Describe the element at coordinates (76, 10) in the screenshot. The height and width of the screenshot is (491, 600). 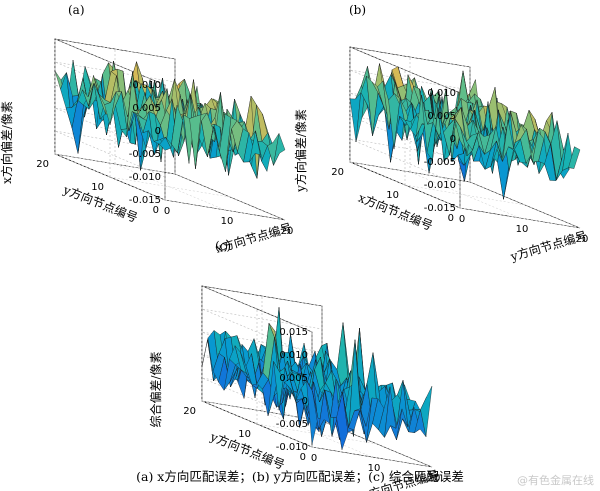
I see `panel-label: (a)` at that location.